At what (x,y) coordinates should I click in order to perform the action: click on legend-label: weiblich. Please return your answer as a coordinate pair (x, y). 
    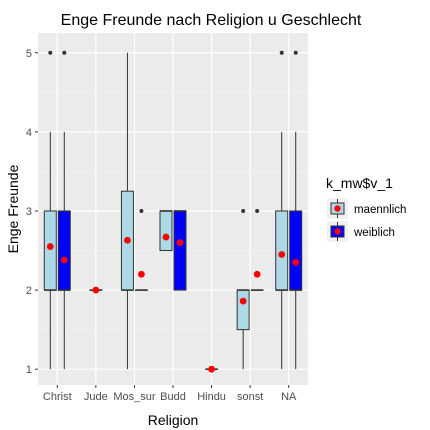
    Looking at the image, I should click on (374, 233).